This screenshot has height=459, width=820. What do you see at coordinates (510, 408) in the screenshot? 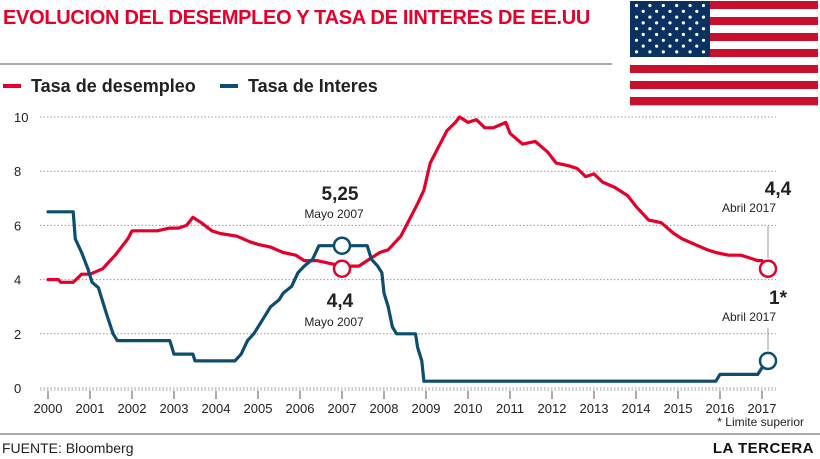
I see `x-tick-label: 2011` at bounding box center [510, 408].